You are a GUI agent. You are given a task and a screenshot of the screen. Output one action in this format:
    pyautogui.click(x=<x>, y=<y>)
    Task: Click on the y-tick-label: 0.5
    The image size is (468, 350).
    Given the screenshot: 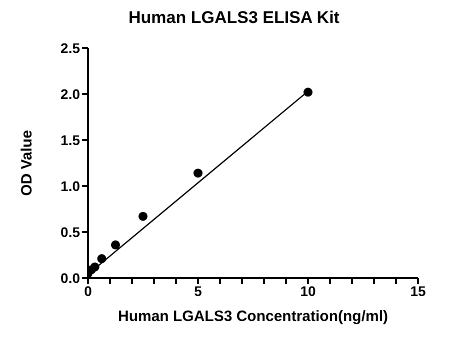 What is the action you would take?
    pyautogui.click(x=70, y=232)
    